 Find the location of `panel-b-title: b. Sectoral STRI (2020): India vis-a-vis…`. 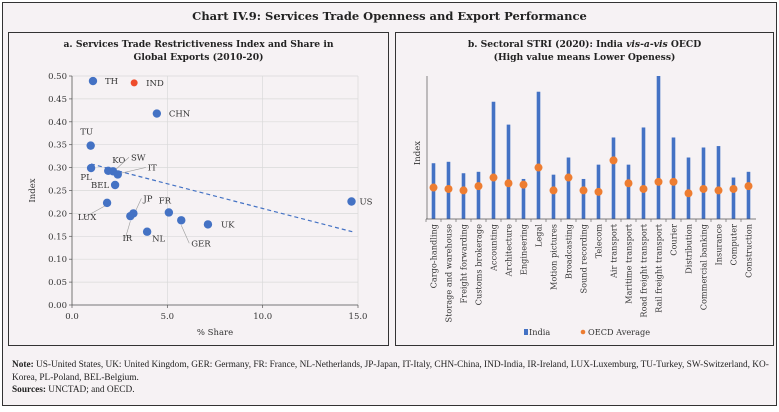

panel-b-title: b. Sectoral STRI (2020): India vis-a-vis… is located at coordinates (584, 51).